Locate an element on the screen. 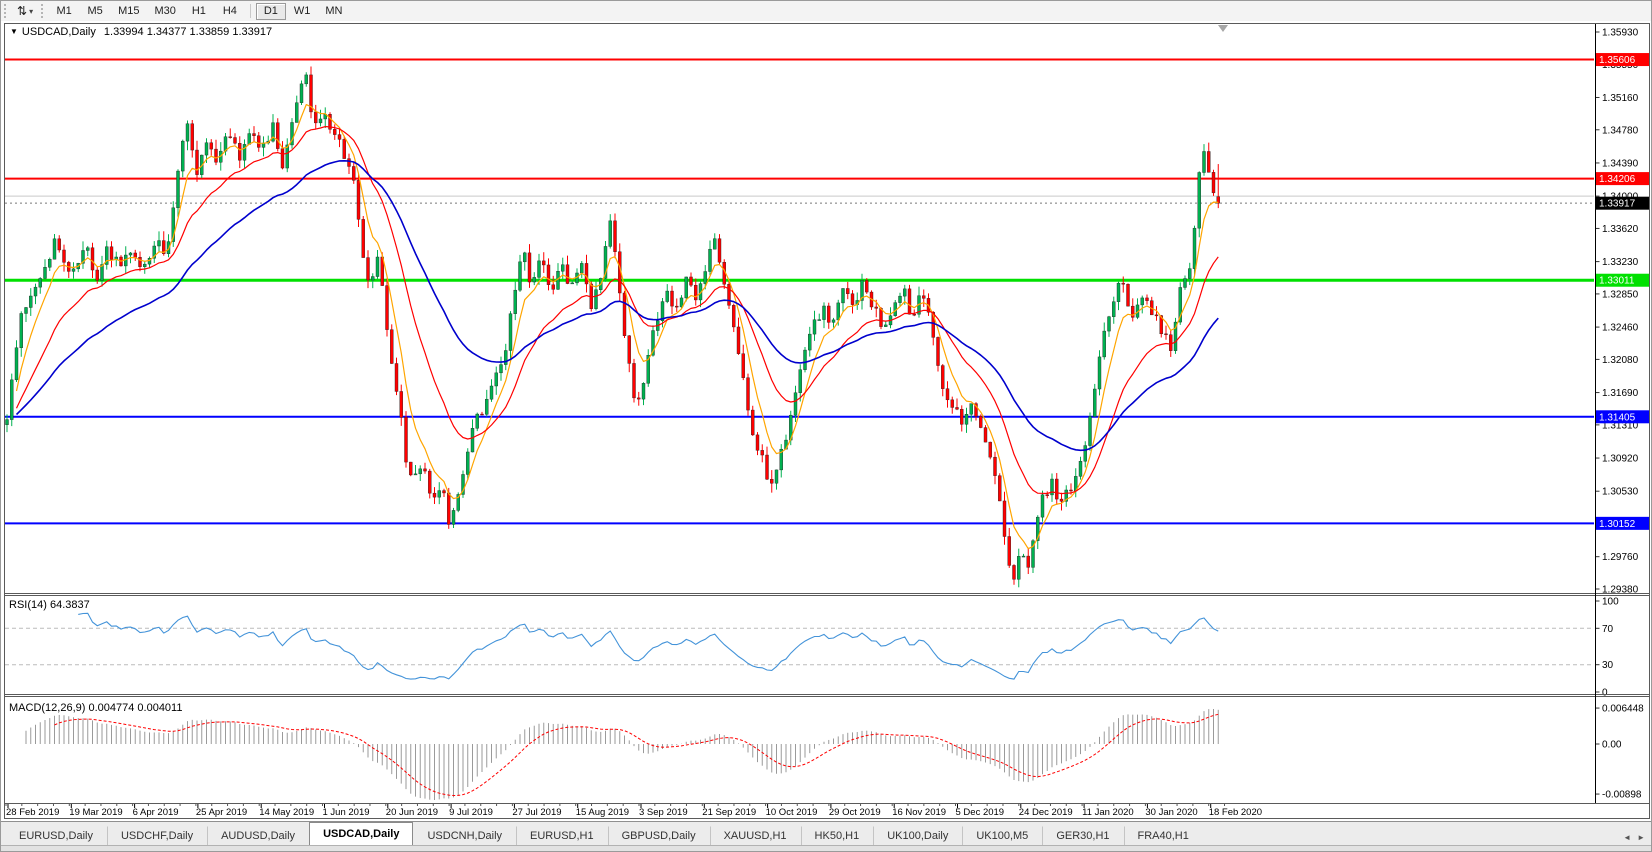  date-tick-label: 3 Sep 2019 is located at coordinates (663, 812).